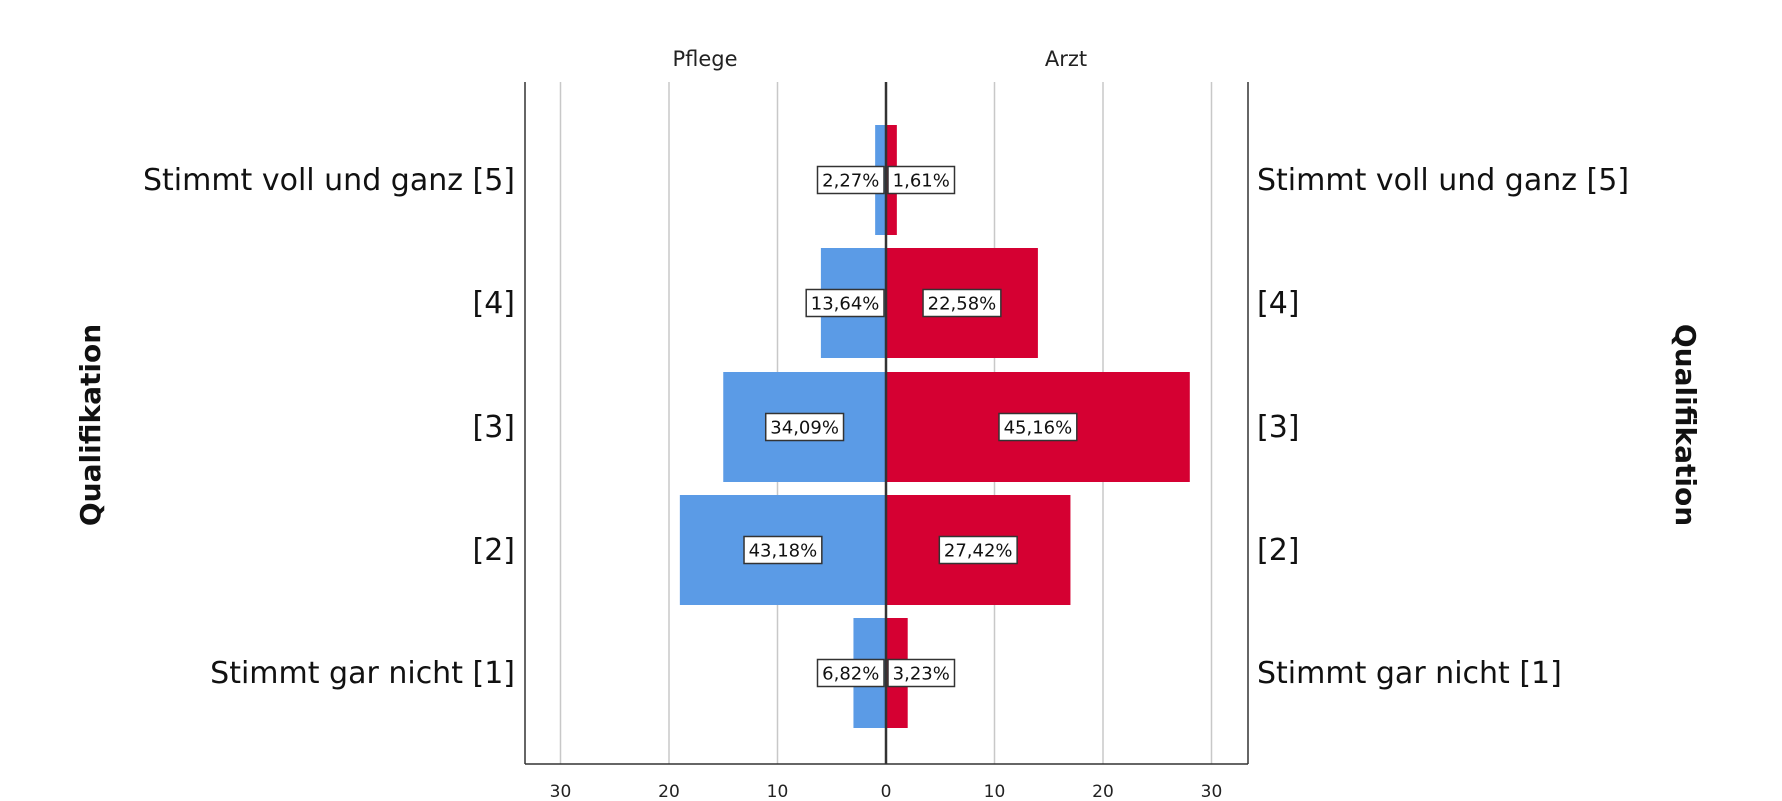 The width and height of the screenshot is (1782, 801). Describe the element at coordinates (669, 791) in the screenshot. I see `x-tick-label-1: 20` at that location.